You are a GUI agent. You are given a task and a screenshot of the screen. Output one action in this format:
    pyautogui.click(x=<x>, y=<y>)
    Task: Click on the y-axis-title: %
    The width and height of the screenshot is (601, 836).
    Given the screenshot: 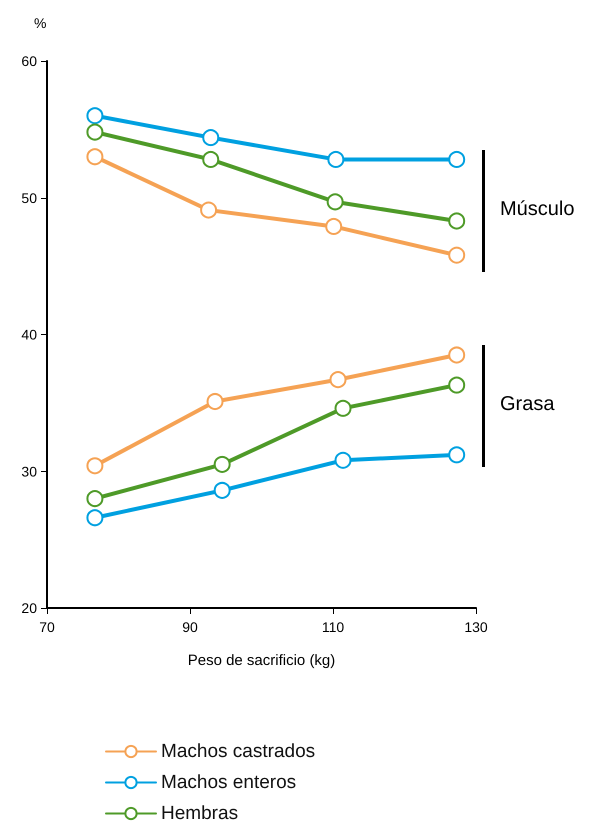 What is the action you would take?
    pyautogui.click(x=40, y=23)
    